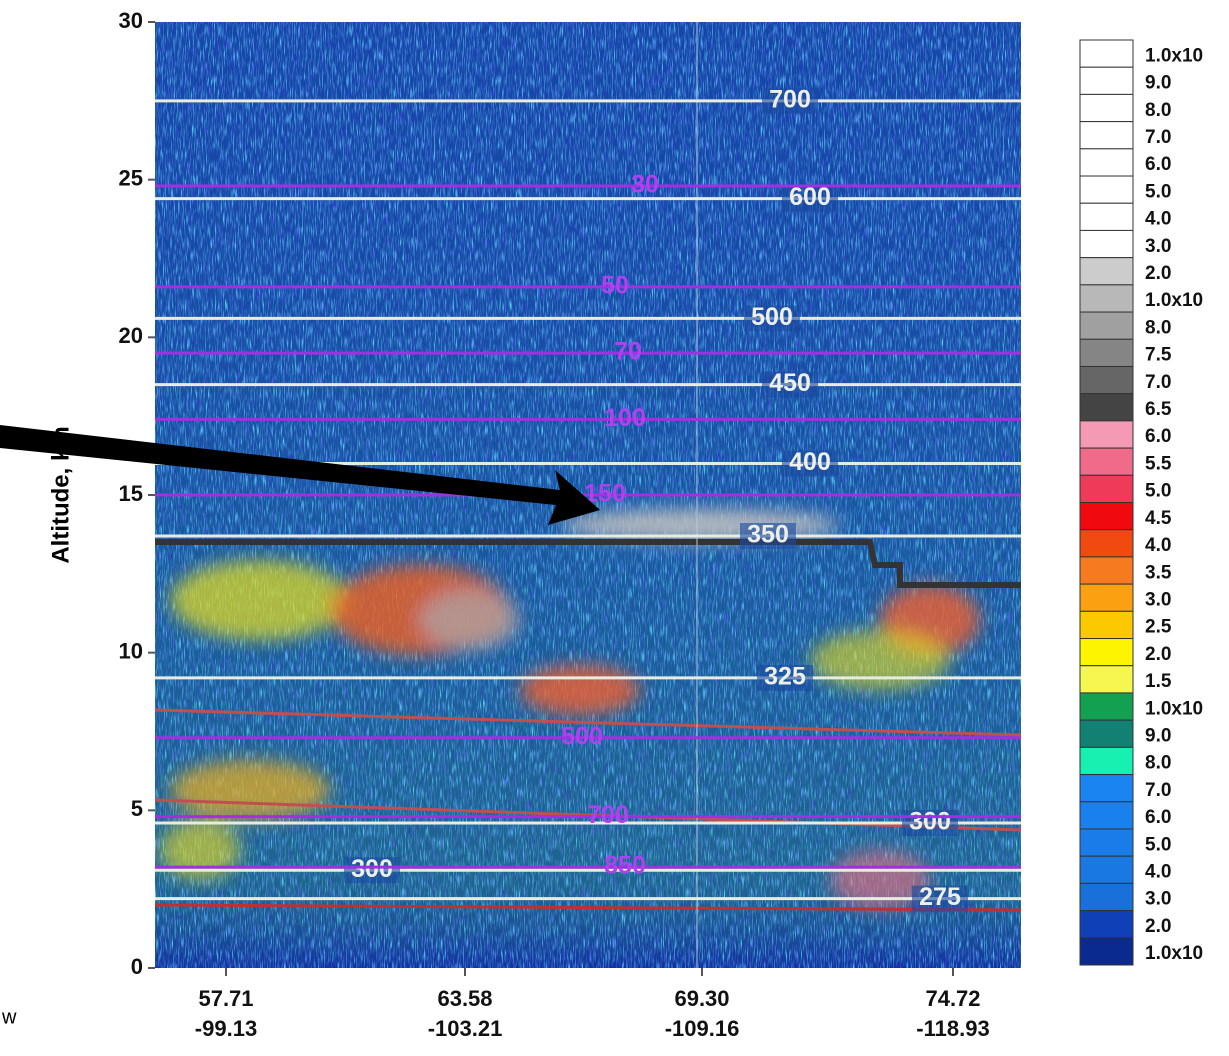 Image resolution: width=1229 pixels, height=1056 pixels. Describe the element at coordinates (137, 808) in the screenshot. I see `y-tick-label: 5` at that location.